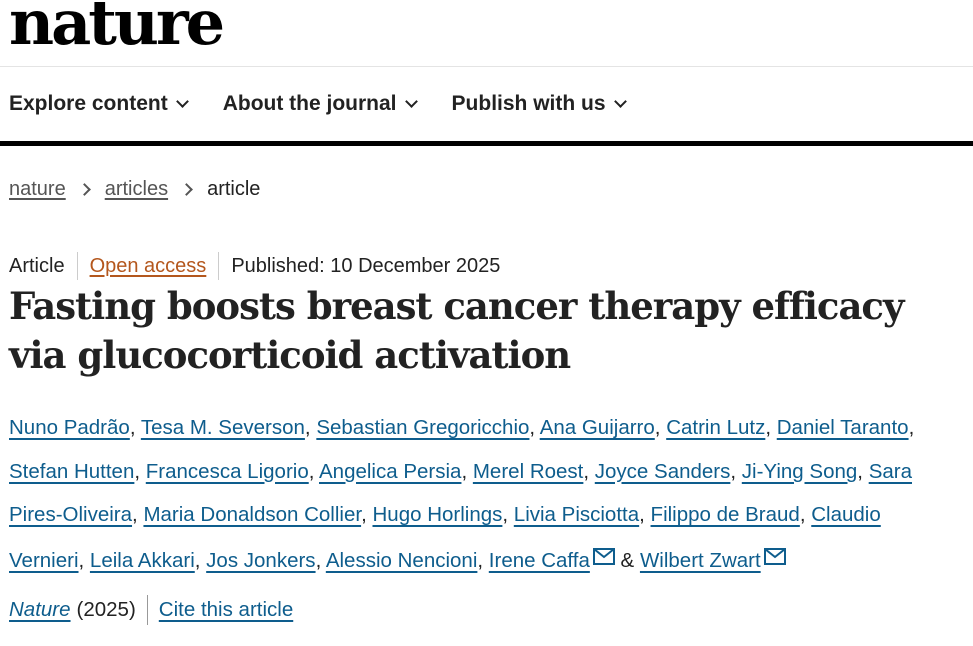  Describe the element at coordinates (136, 189) in the screenshot. I see `breadcrumb-articles-link: articles` at that location.